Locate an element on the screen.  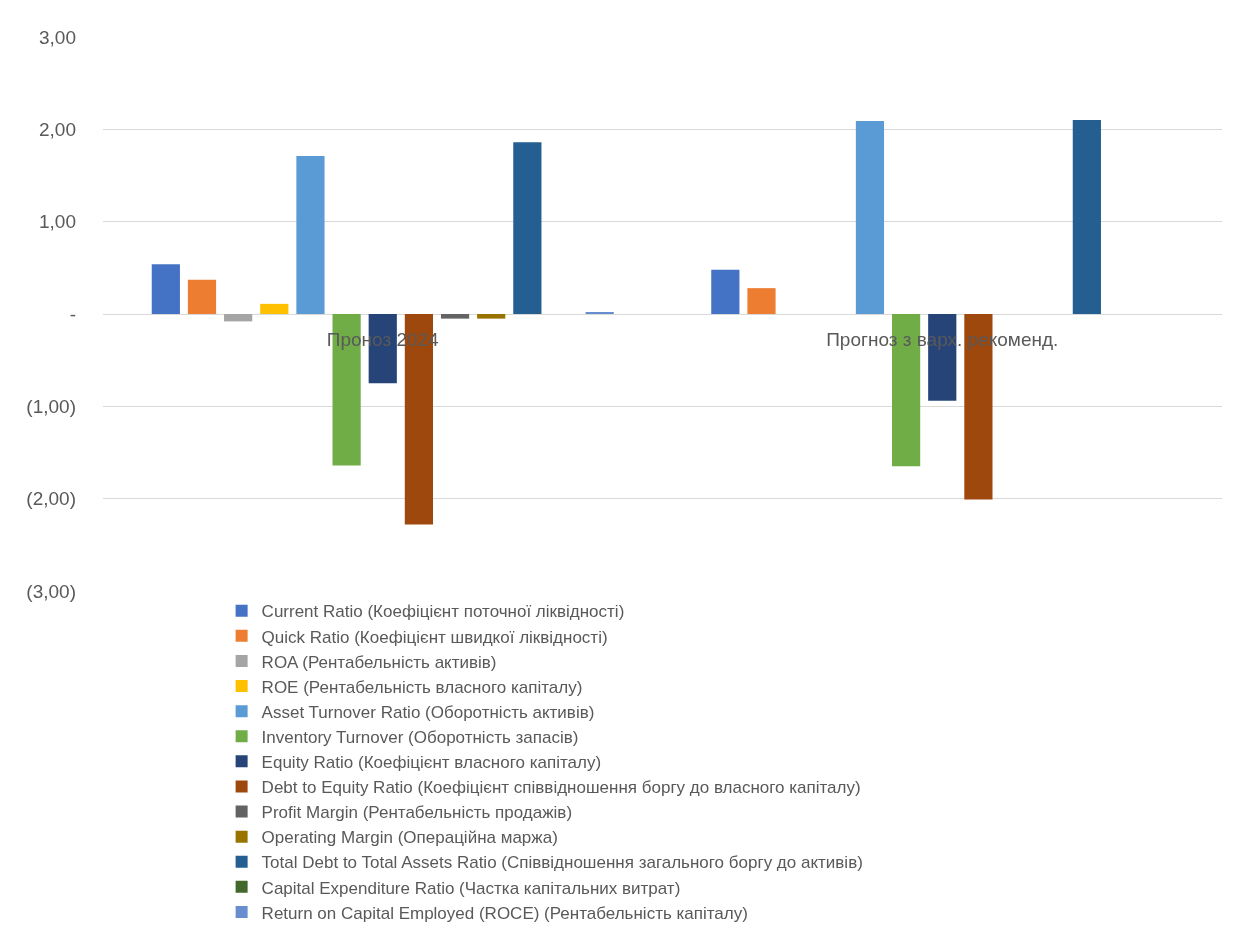
y-tick-label: (1,00) is located at coordinates (51, 406).